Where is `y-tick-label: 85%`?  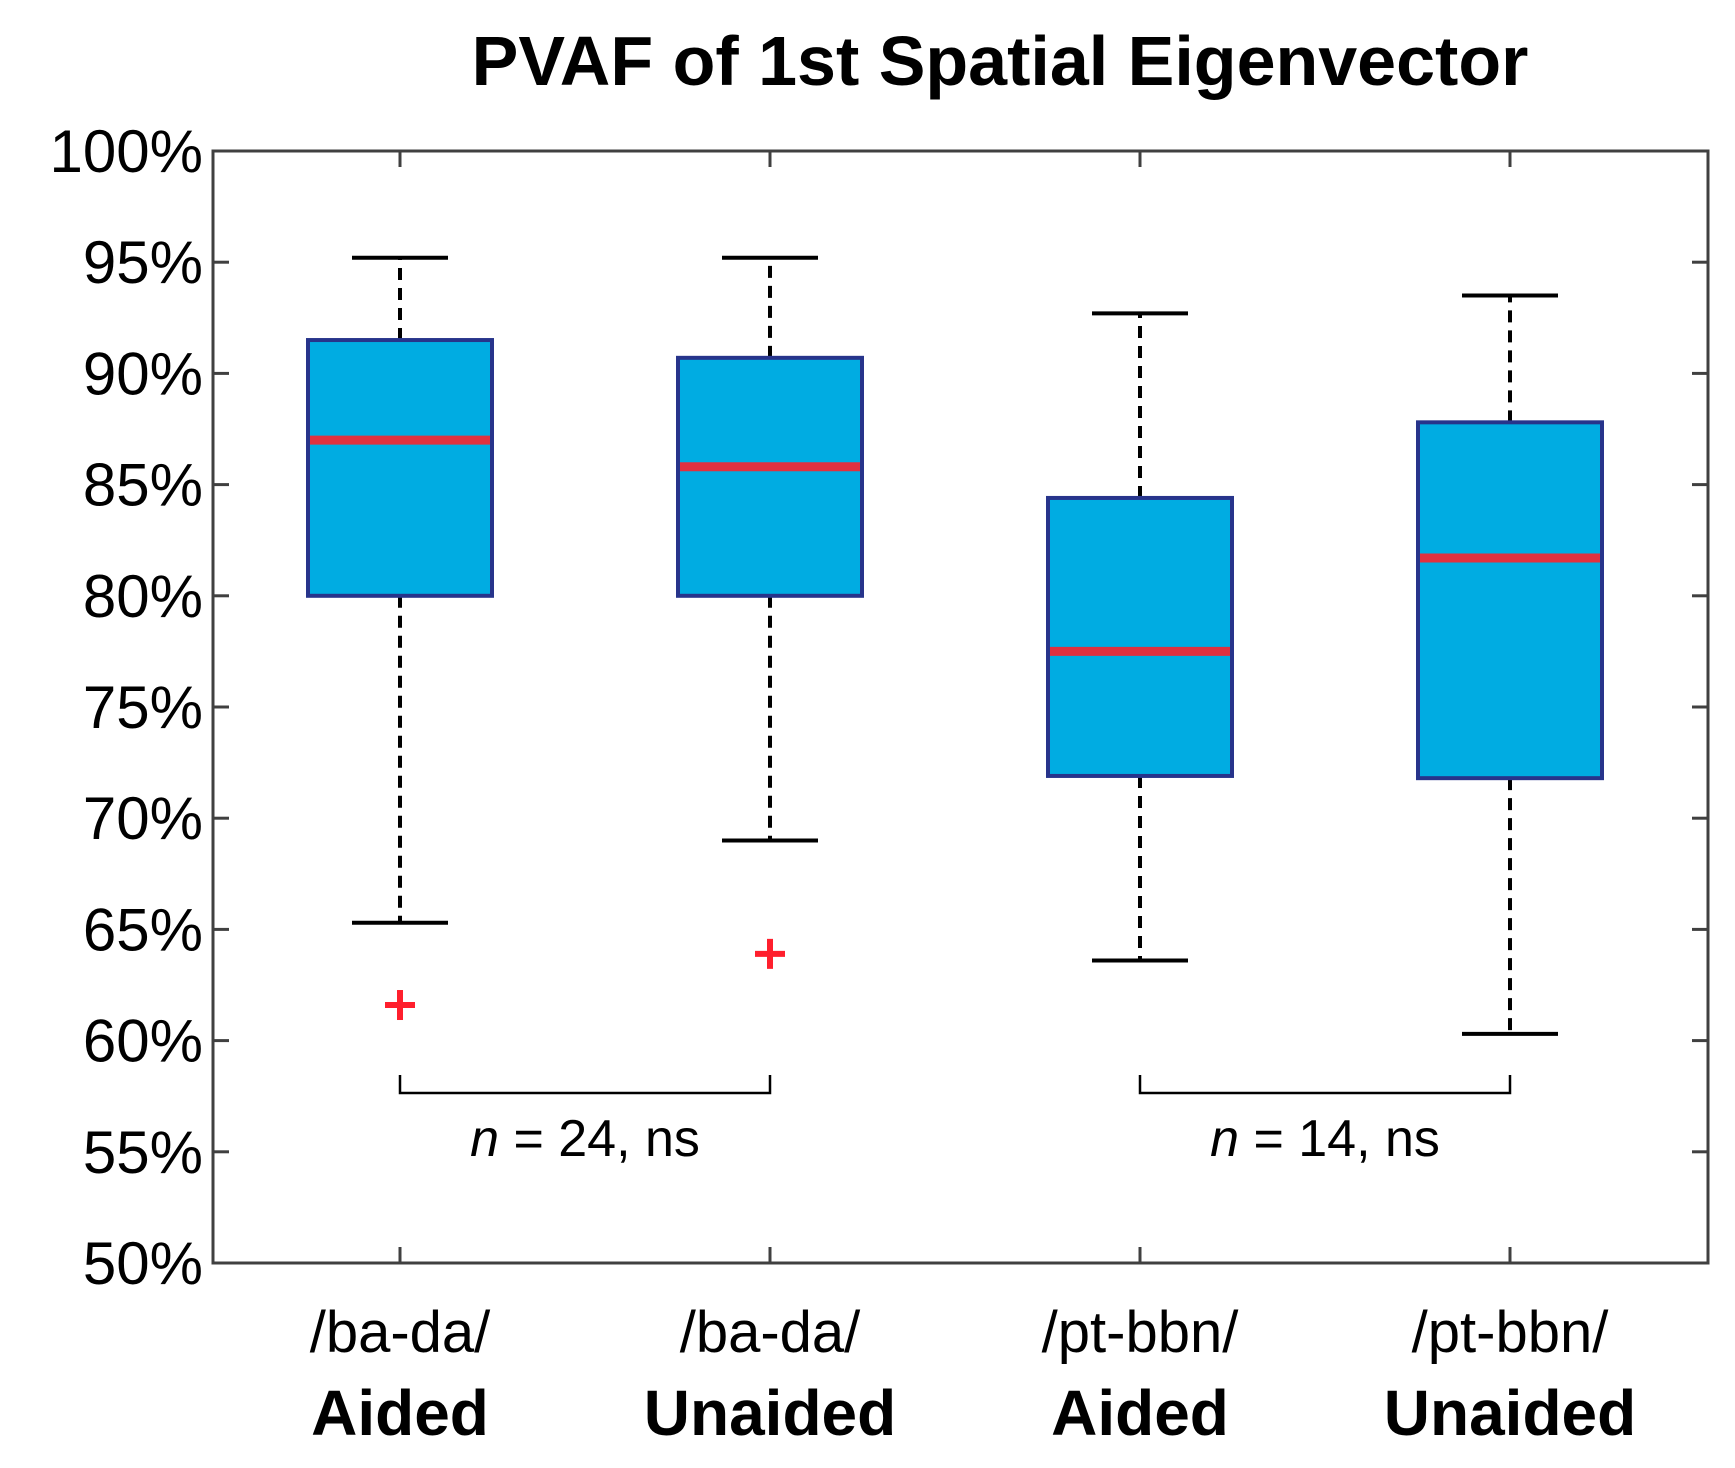
y-tick-label: 85% is located at coordinates (143, 485).